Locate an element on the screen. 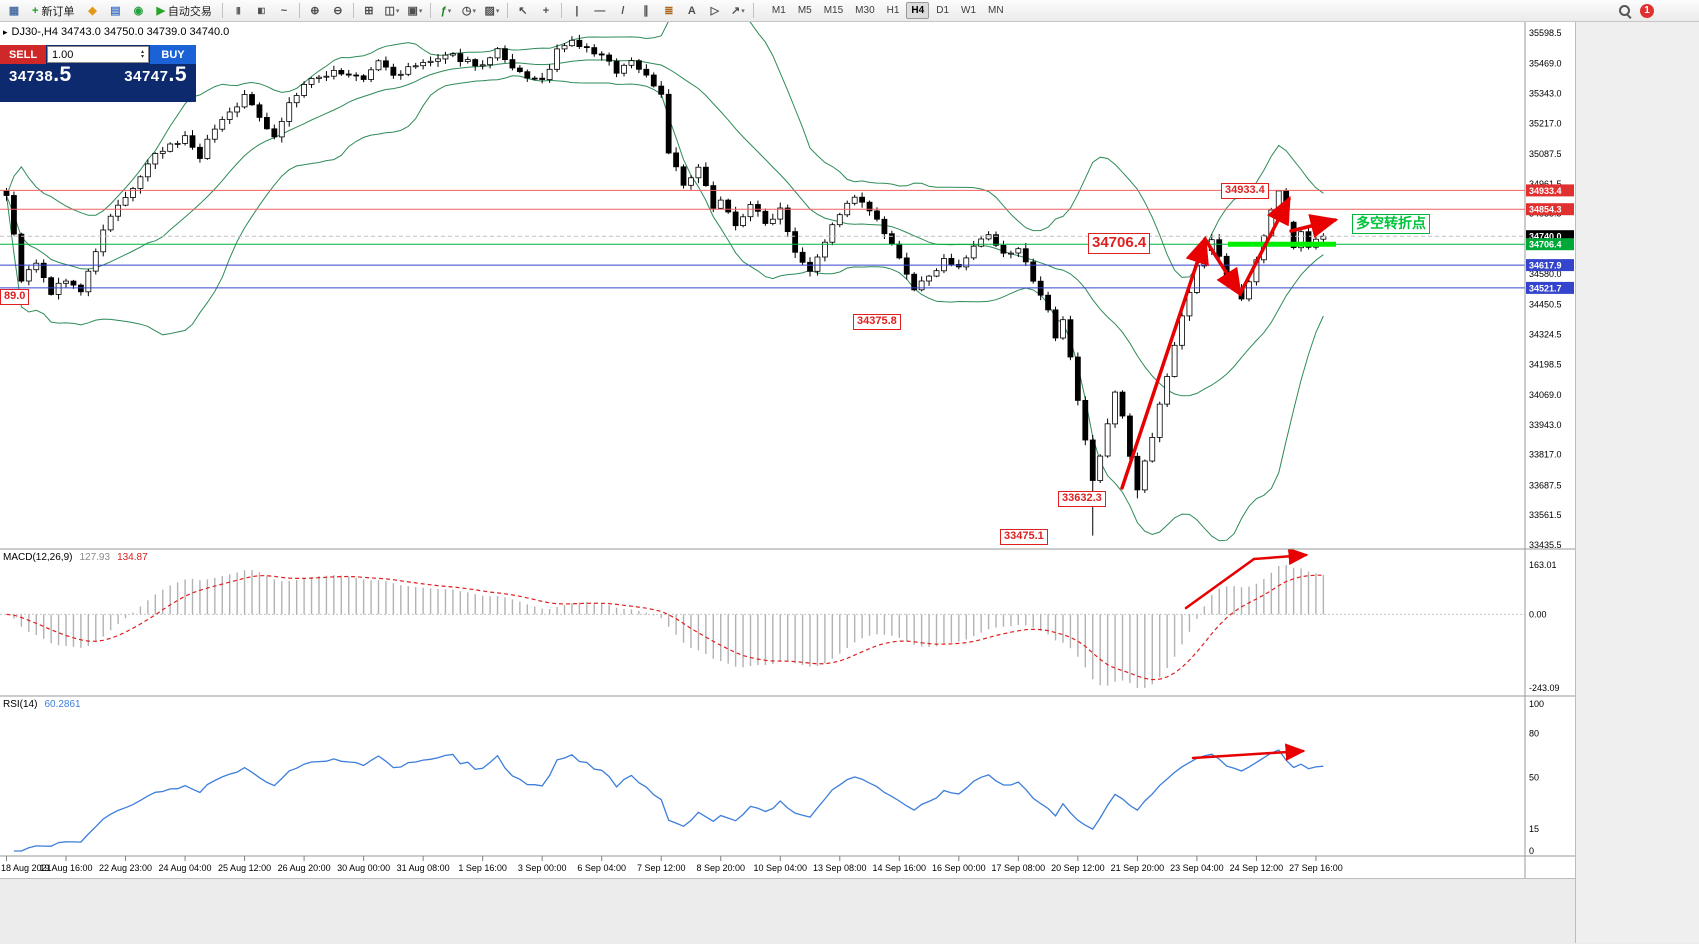 This screenshot has width=1699, height=944. candlestick-mode-icon: ▮▯ is located at coordinates (261, 11).